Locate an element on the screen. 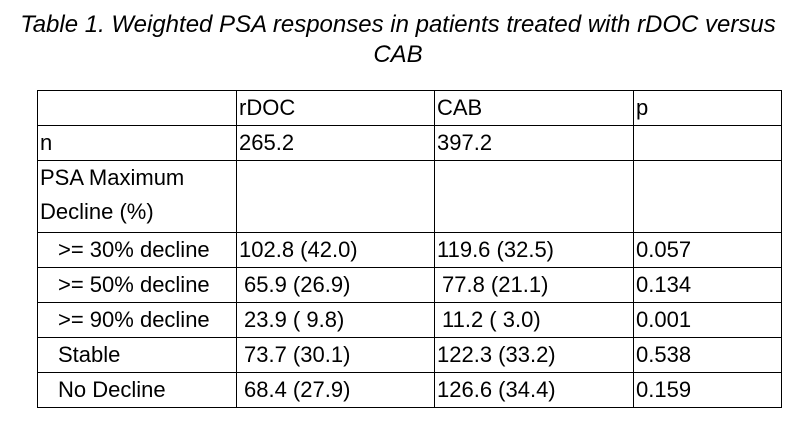 This screenshot has width=796, height=433. cell: 102.8 (42.0) is located at coordinates (335, 250).